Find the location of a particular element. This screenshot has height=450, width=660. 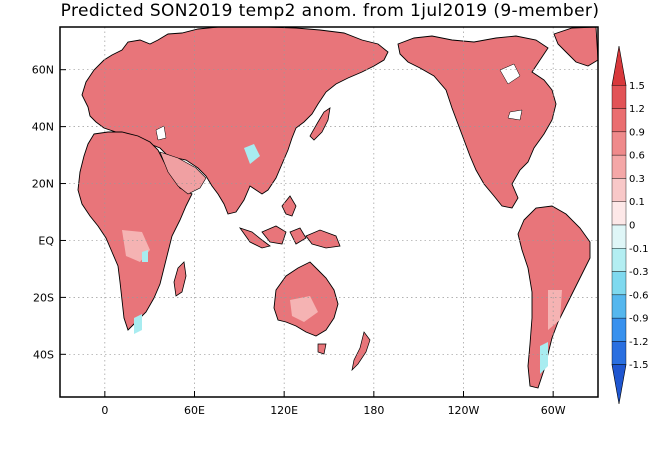

lon-tick-label: 60E is located at coordinates (194, 410).